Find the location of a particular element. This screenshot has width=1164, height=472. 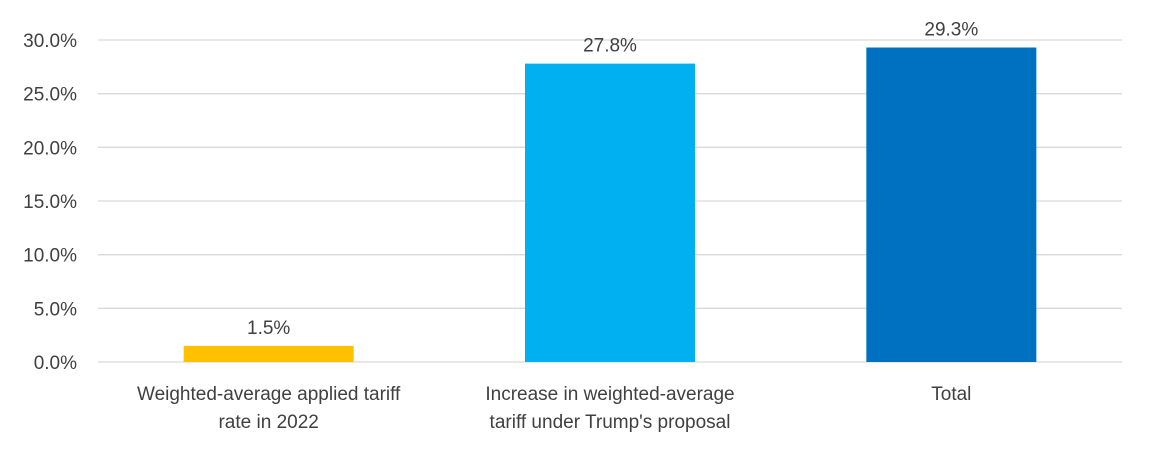

category-label: rate in 2022 is located at coordinates (268, 422).